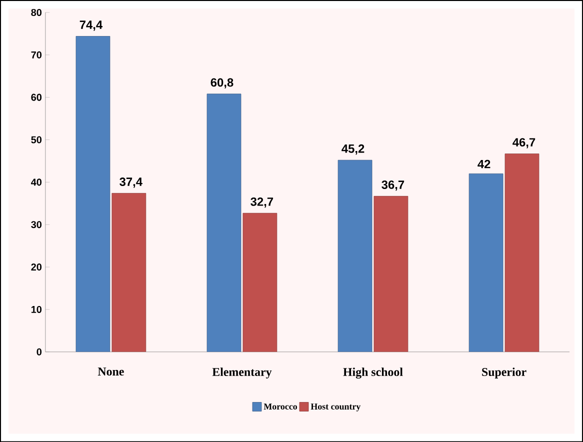 This screenshot has height=442, width=583. What do you see at coordinates (280, 406) in the screenshot?
I see `legend-label: Morocco` at bounding box center [280, 406].